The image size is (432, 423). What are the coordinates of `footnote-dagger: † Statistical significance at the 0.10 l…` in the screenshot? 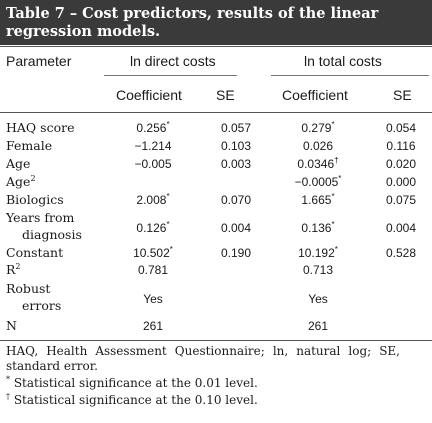 It's located at (132, 400).